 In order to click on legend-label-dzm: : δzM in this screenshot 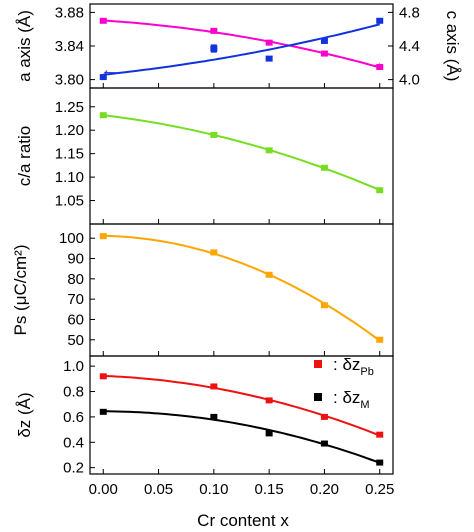, I will do `click(351, 399)`.